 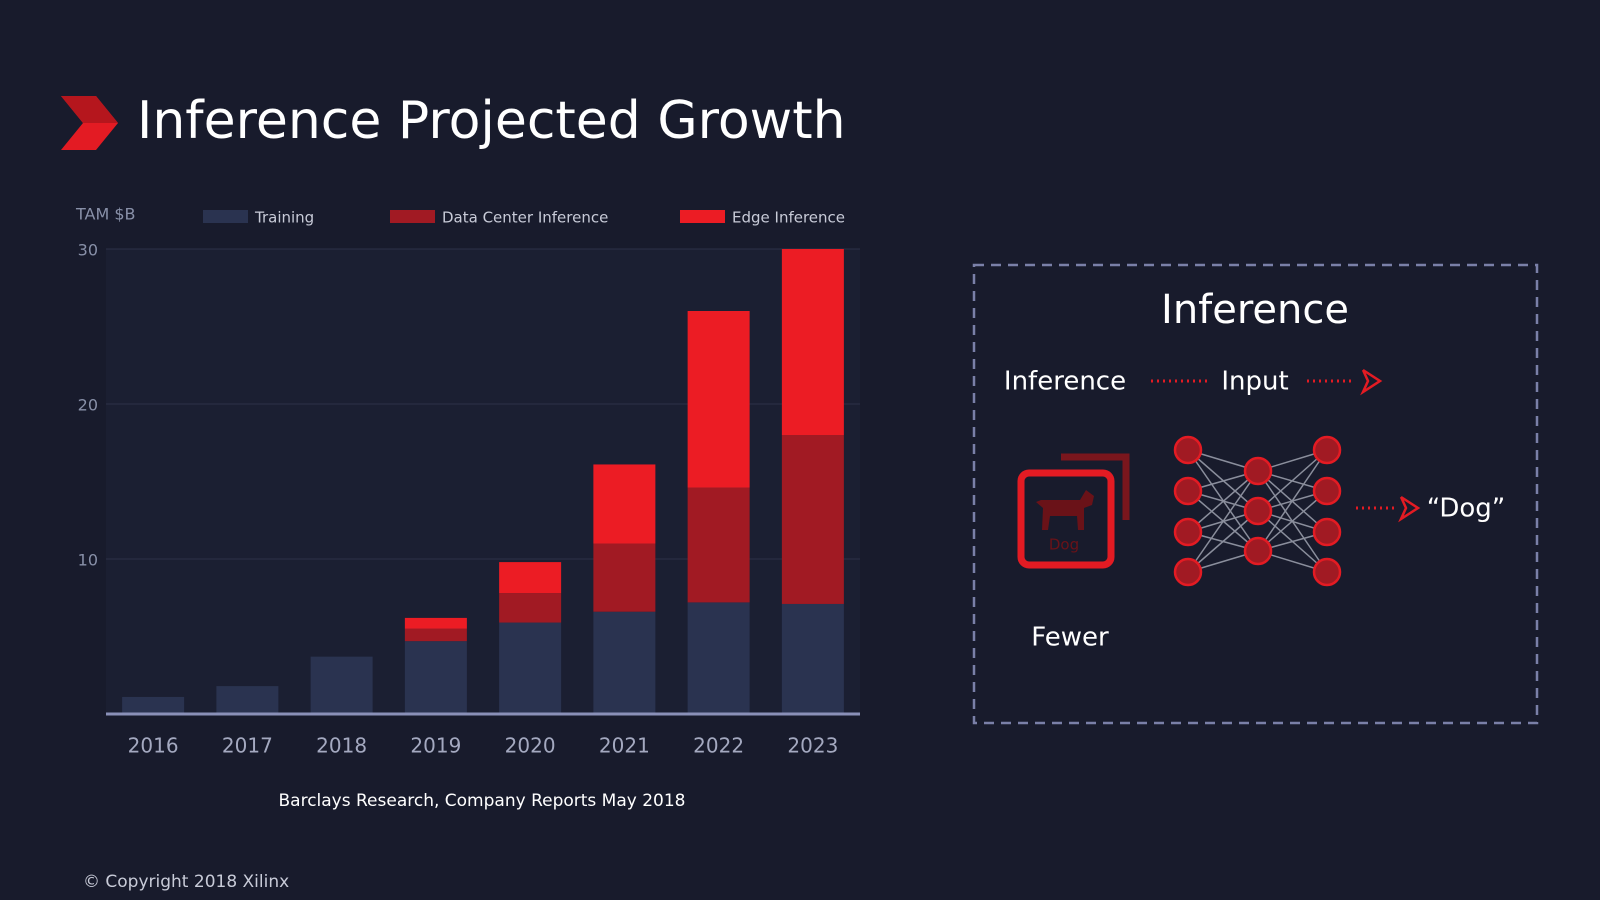 What do you see at coordinates (247, 746) in the screenshot?
I see `x-tick-label: 2017` at bounding box center [247, 746].